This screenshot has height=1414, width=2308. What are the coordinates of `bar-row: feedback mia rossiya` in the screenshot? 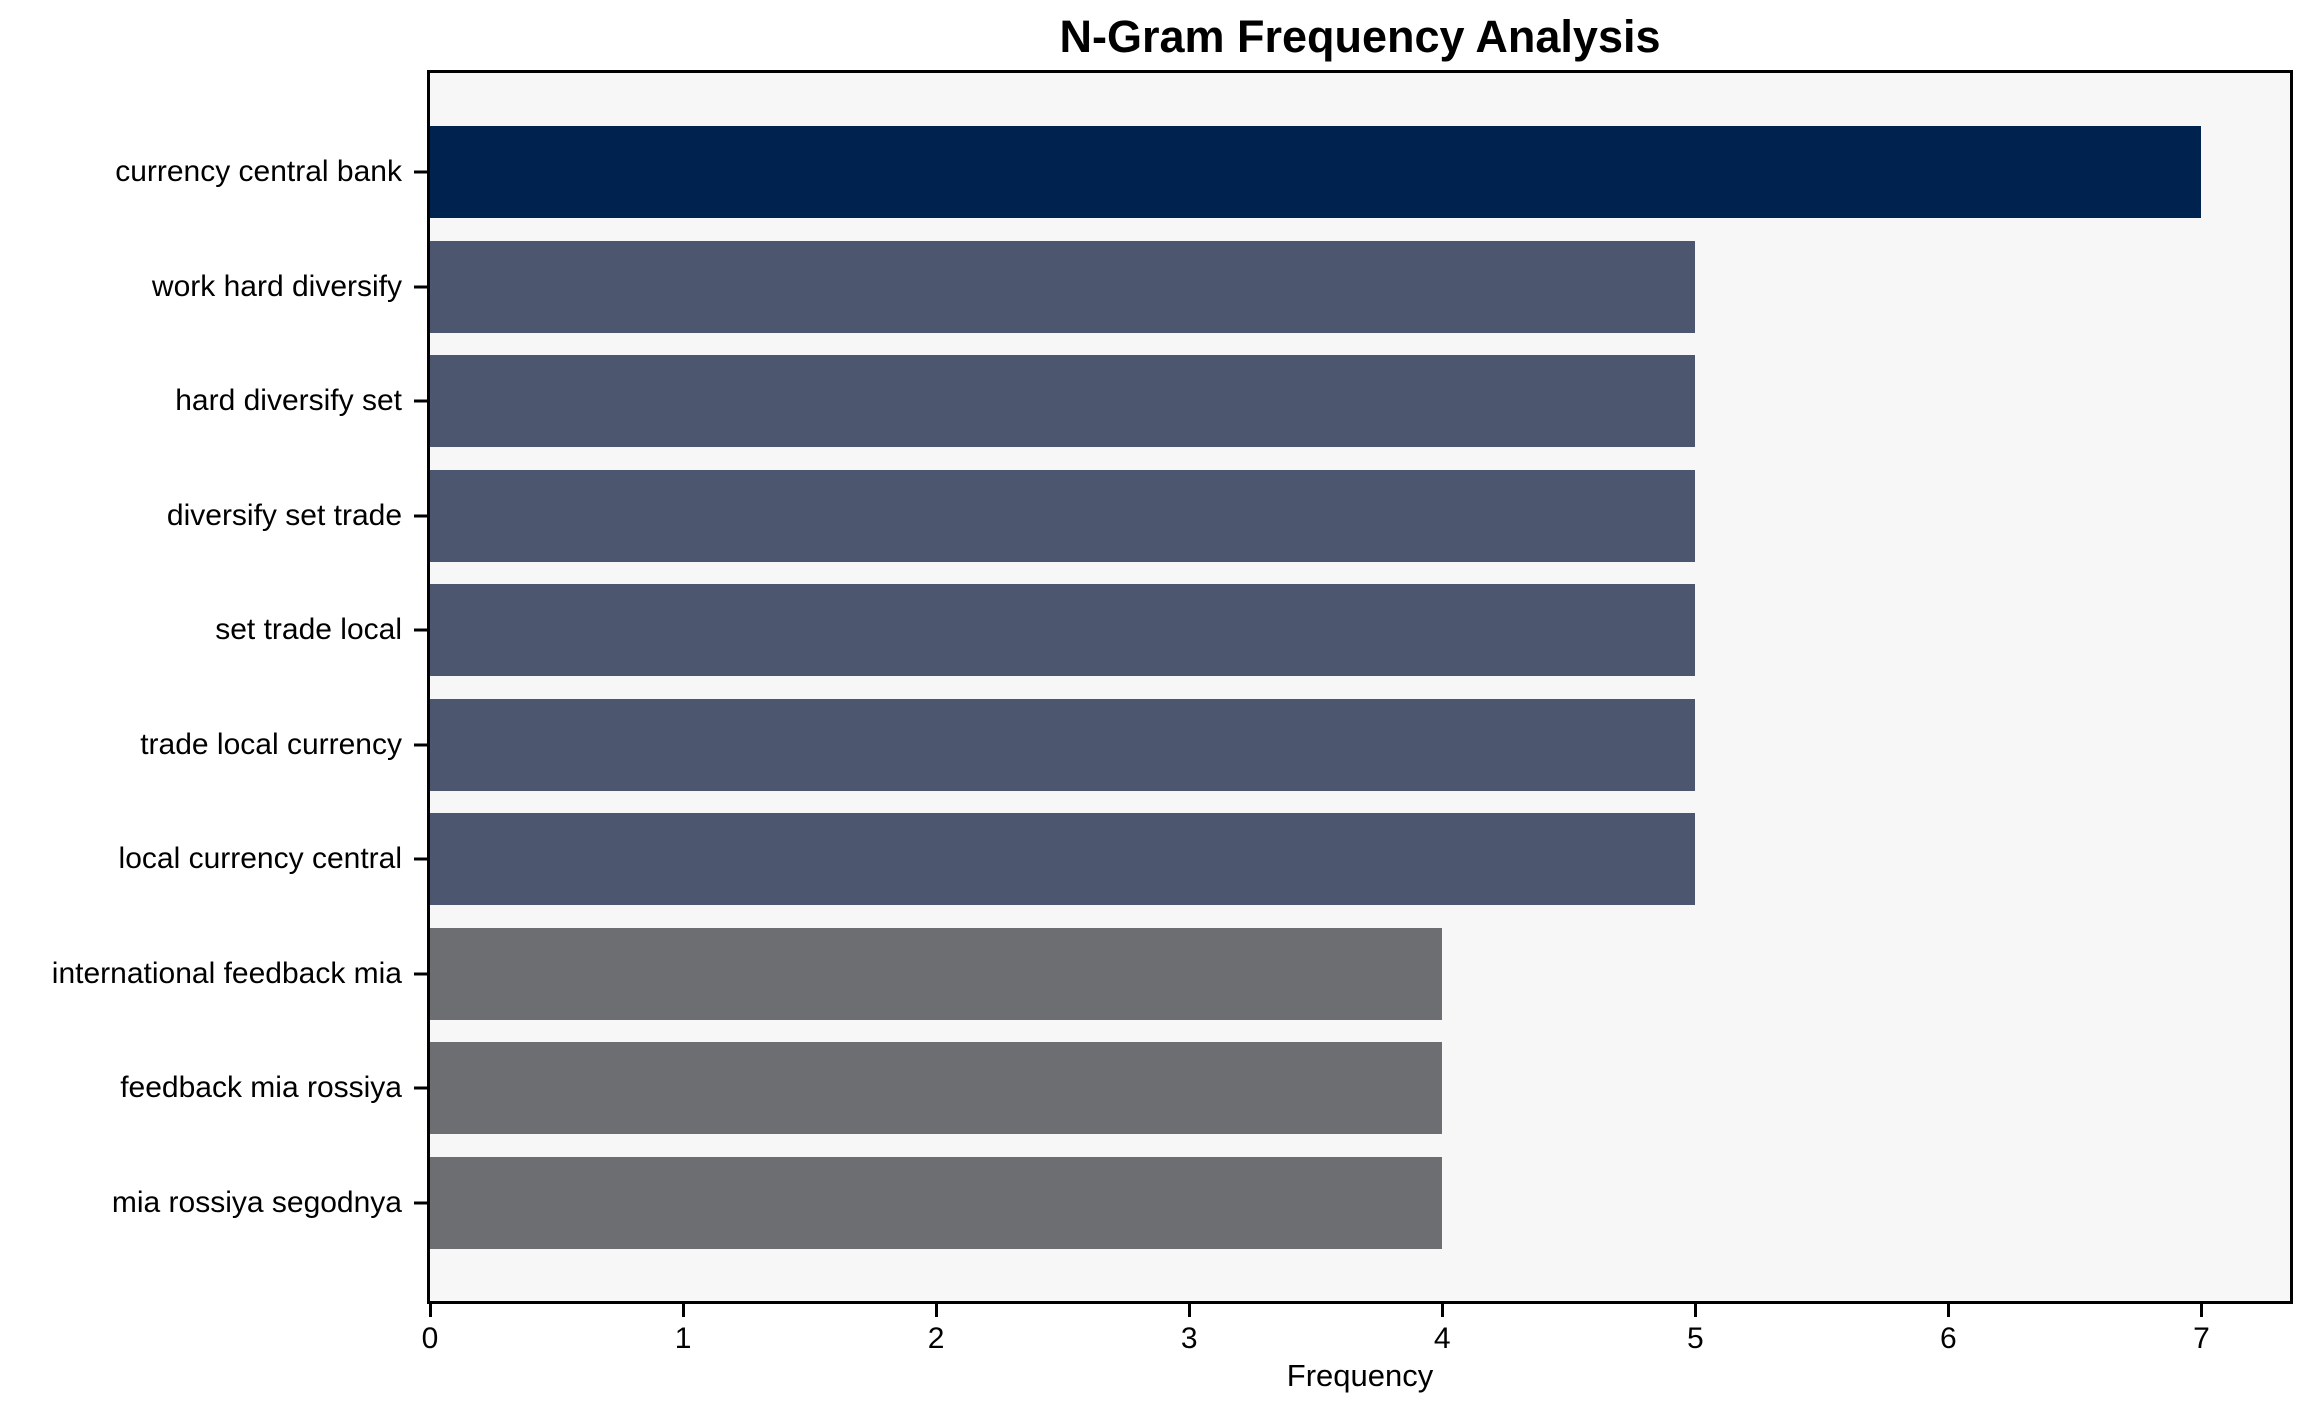 It's located at (1205, 1088).